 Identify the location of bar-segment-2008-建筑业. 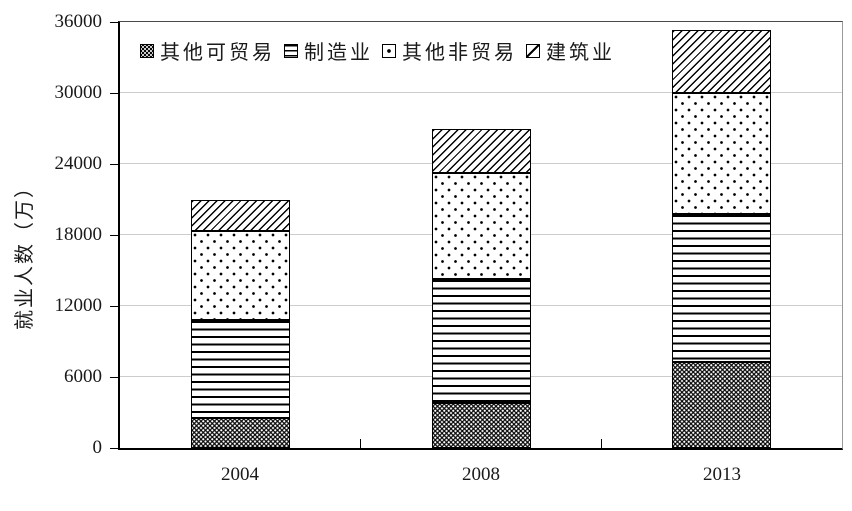
(481, 151).